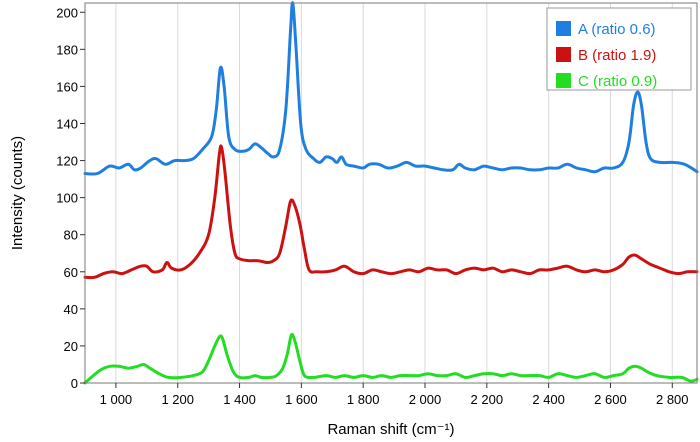 The width and height of the screenshot is (700, 442). I want to click on x-tick-label: 1 400, so click(239, 399).